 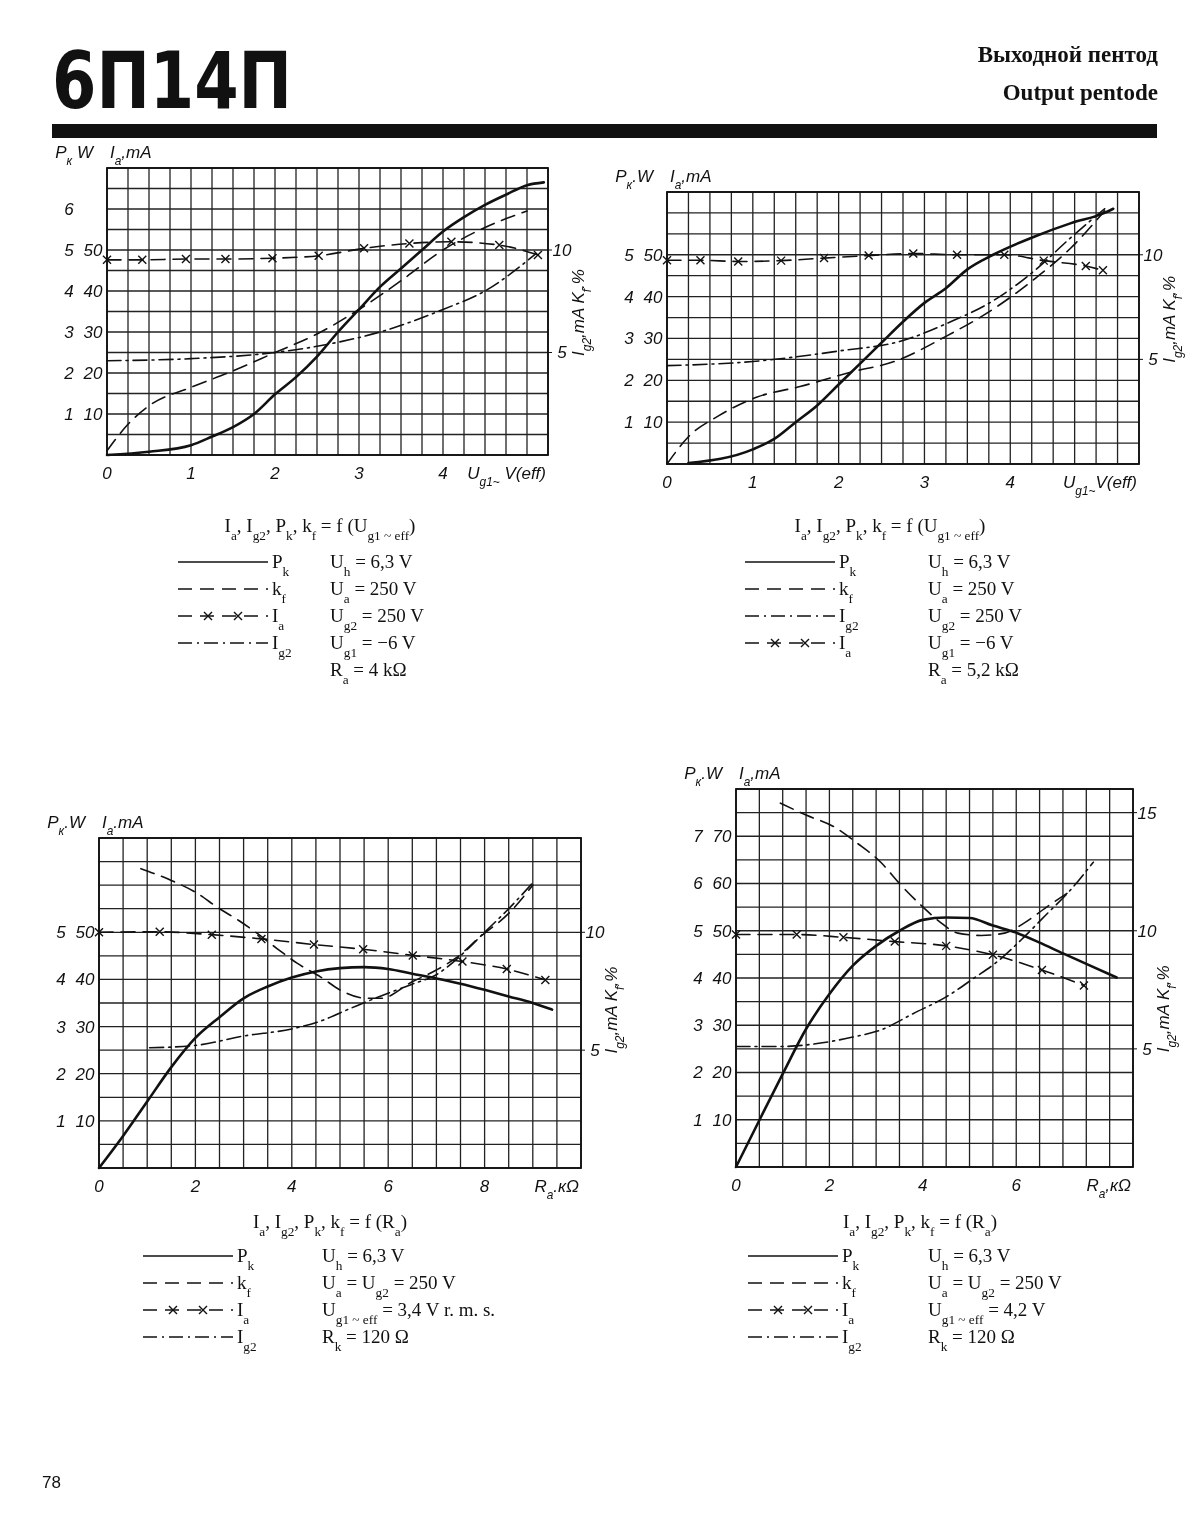 What do you see at coordinates (975, 619) in the screenshot?
I see `text: U$_{g2}$ = 250 V` at bounding box center [975, 619].